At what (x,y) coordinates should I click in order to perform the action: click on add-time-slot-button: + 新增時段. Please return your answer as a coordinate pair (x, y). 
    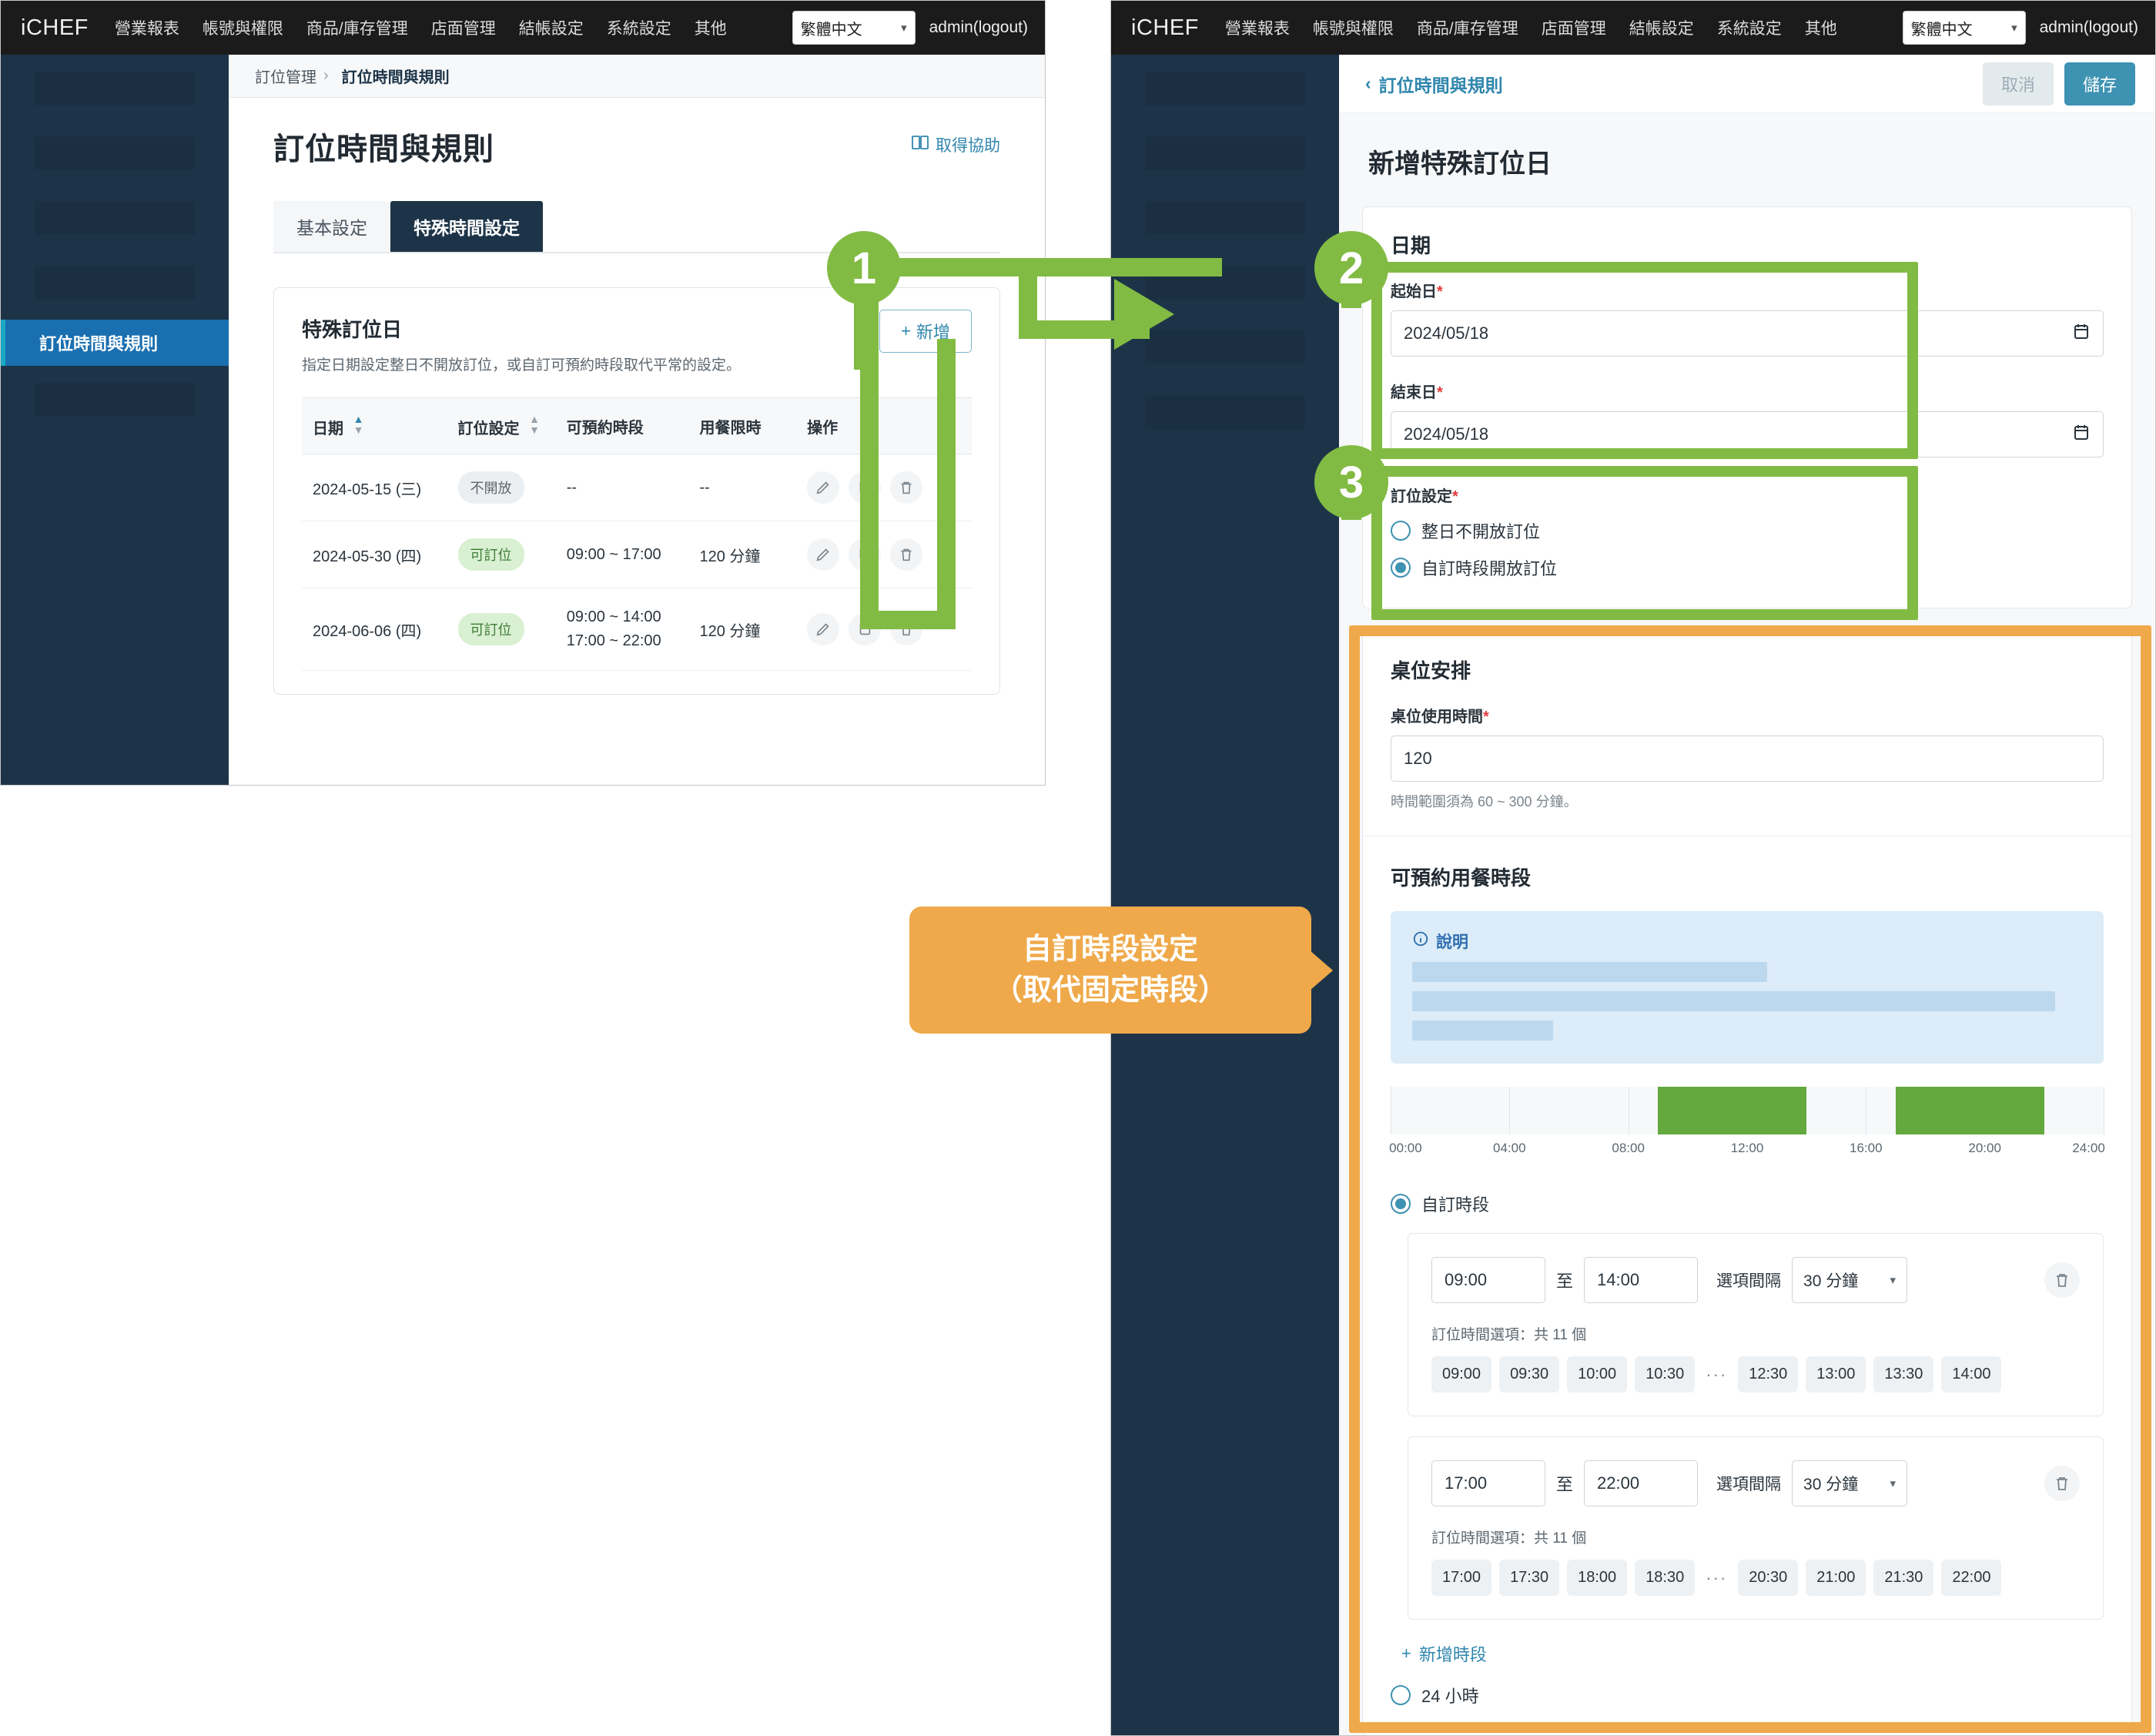
    Looking at the image, I should click on (1747, 1653).